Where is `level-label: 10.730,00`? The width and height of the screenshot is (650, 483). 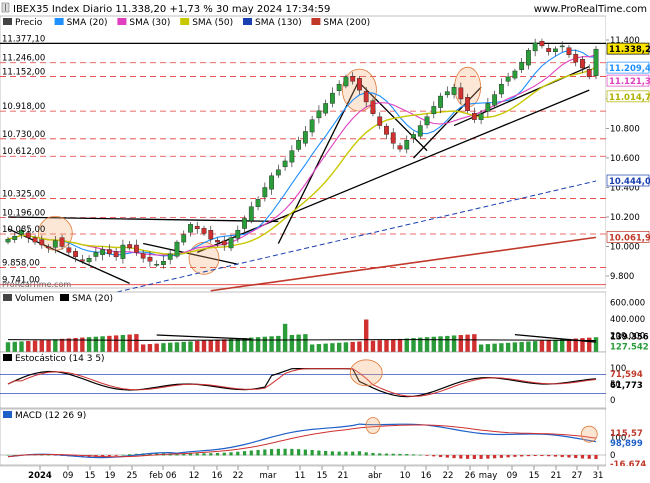
level-label: 10.730,00 is located at coordinates (23, 135).